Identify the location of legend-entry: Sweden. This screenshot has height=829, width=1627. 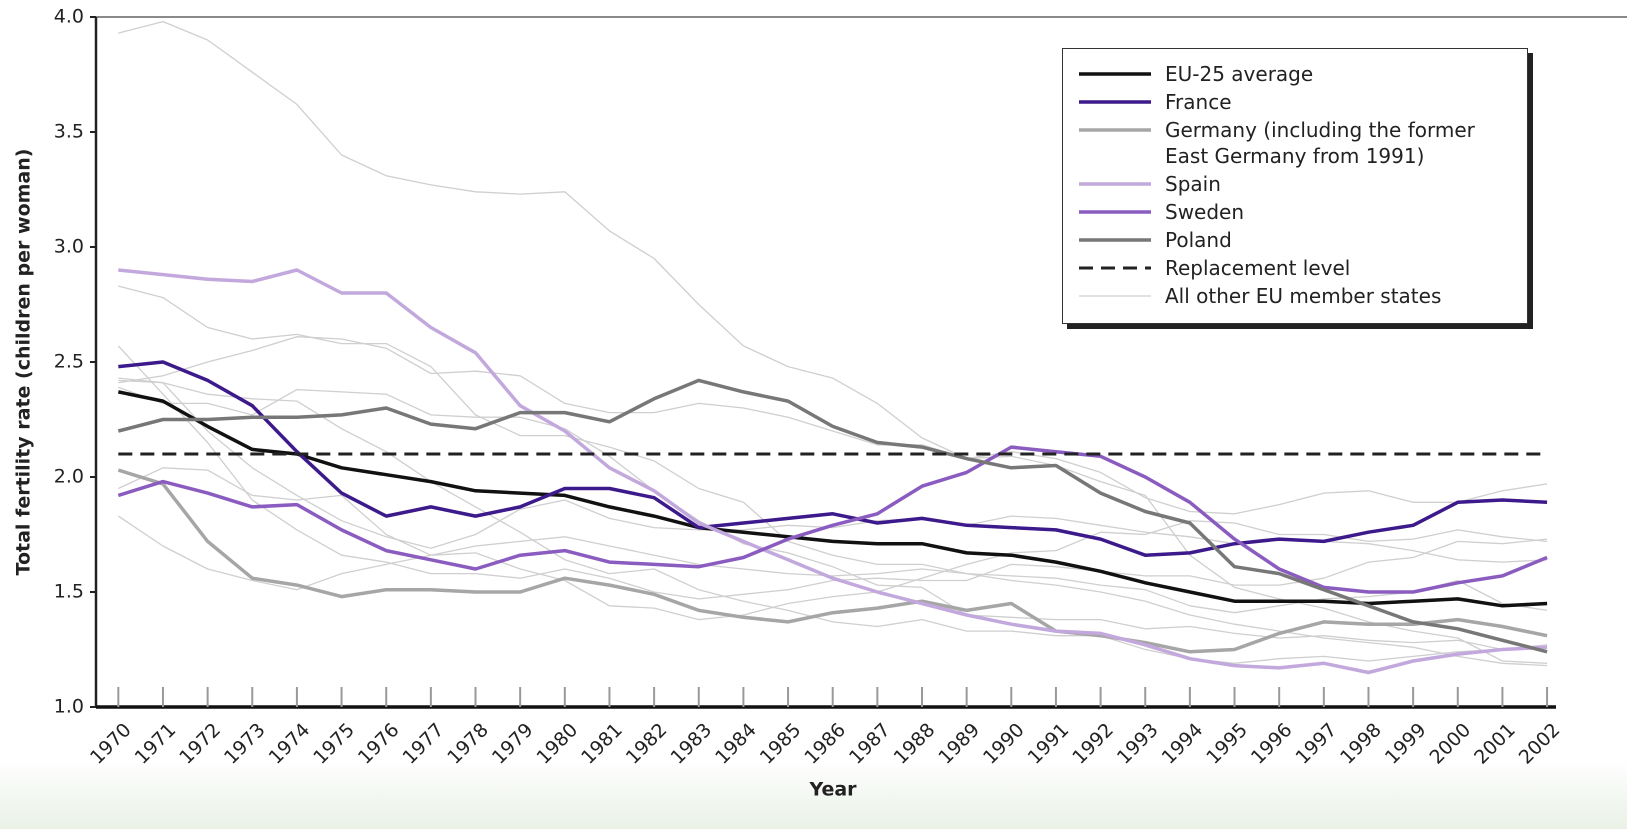
(1297, 212).